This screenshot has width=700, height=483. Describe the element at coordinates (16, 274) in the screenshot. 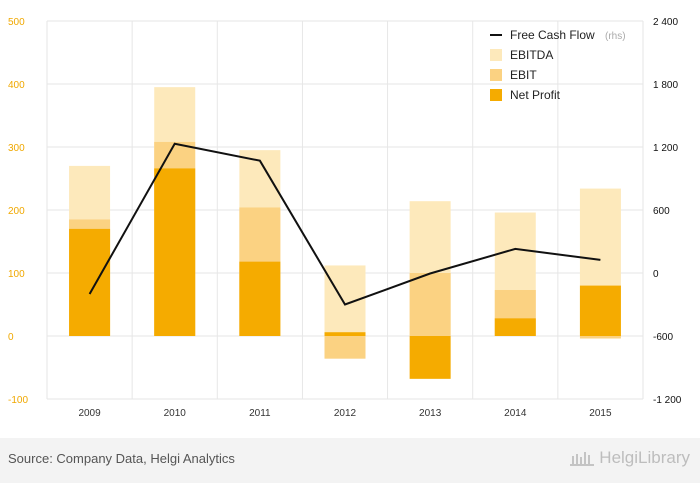

I see `left-axis-tick: 100` at that location.